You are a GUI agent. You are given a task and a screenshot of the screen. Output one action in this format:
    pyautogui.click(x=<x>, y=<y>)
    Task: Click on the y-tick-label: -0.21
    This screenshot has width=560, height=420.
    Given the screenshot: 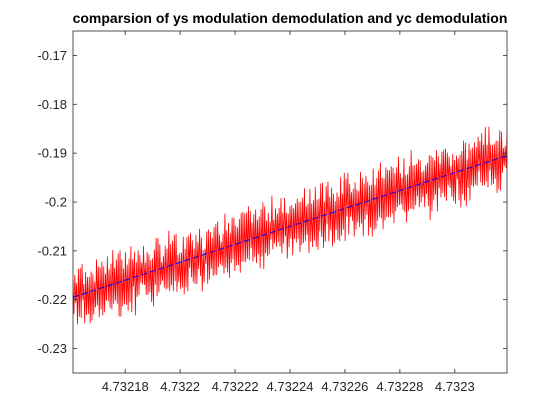 What is the action you would take?
    pyautogui.click(x=52, y=250)
    